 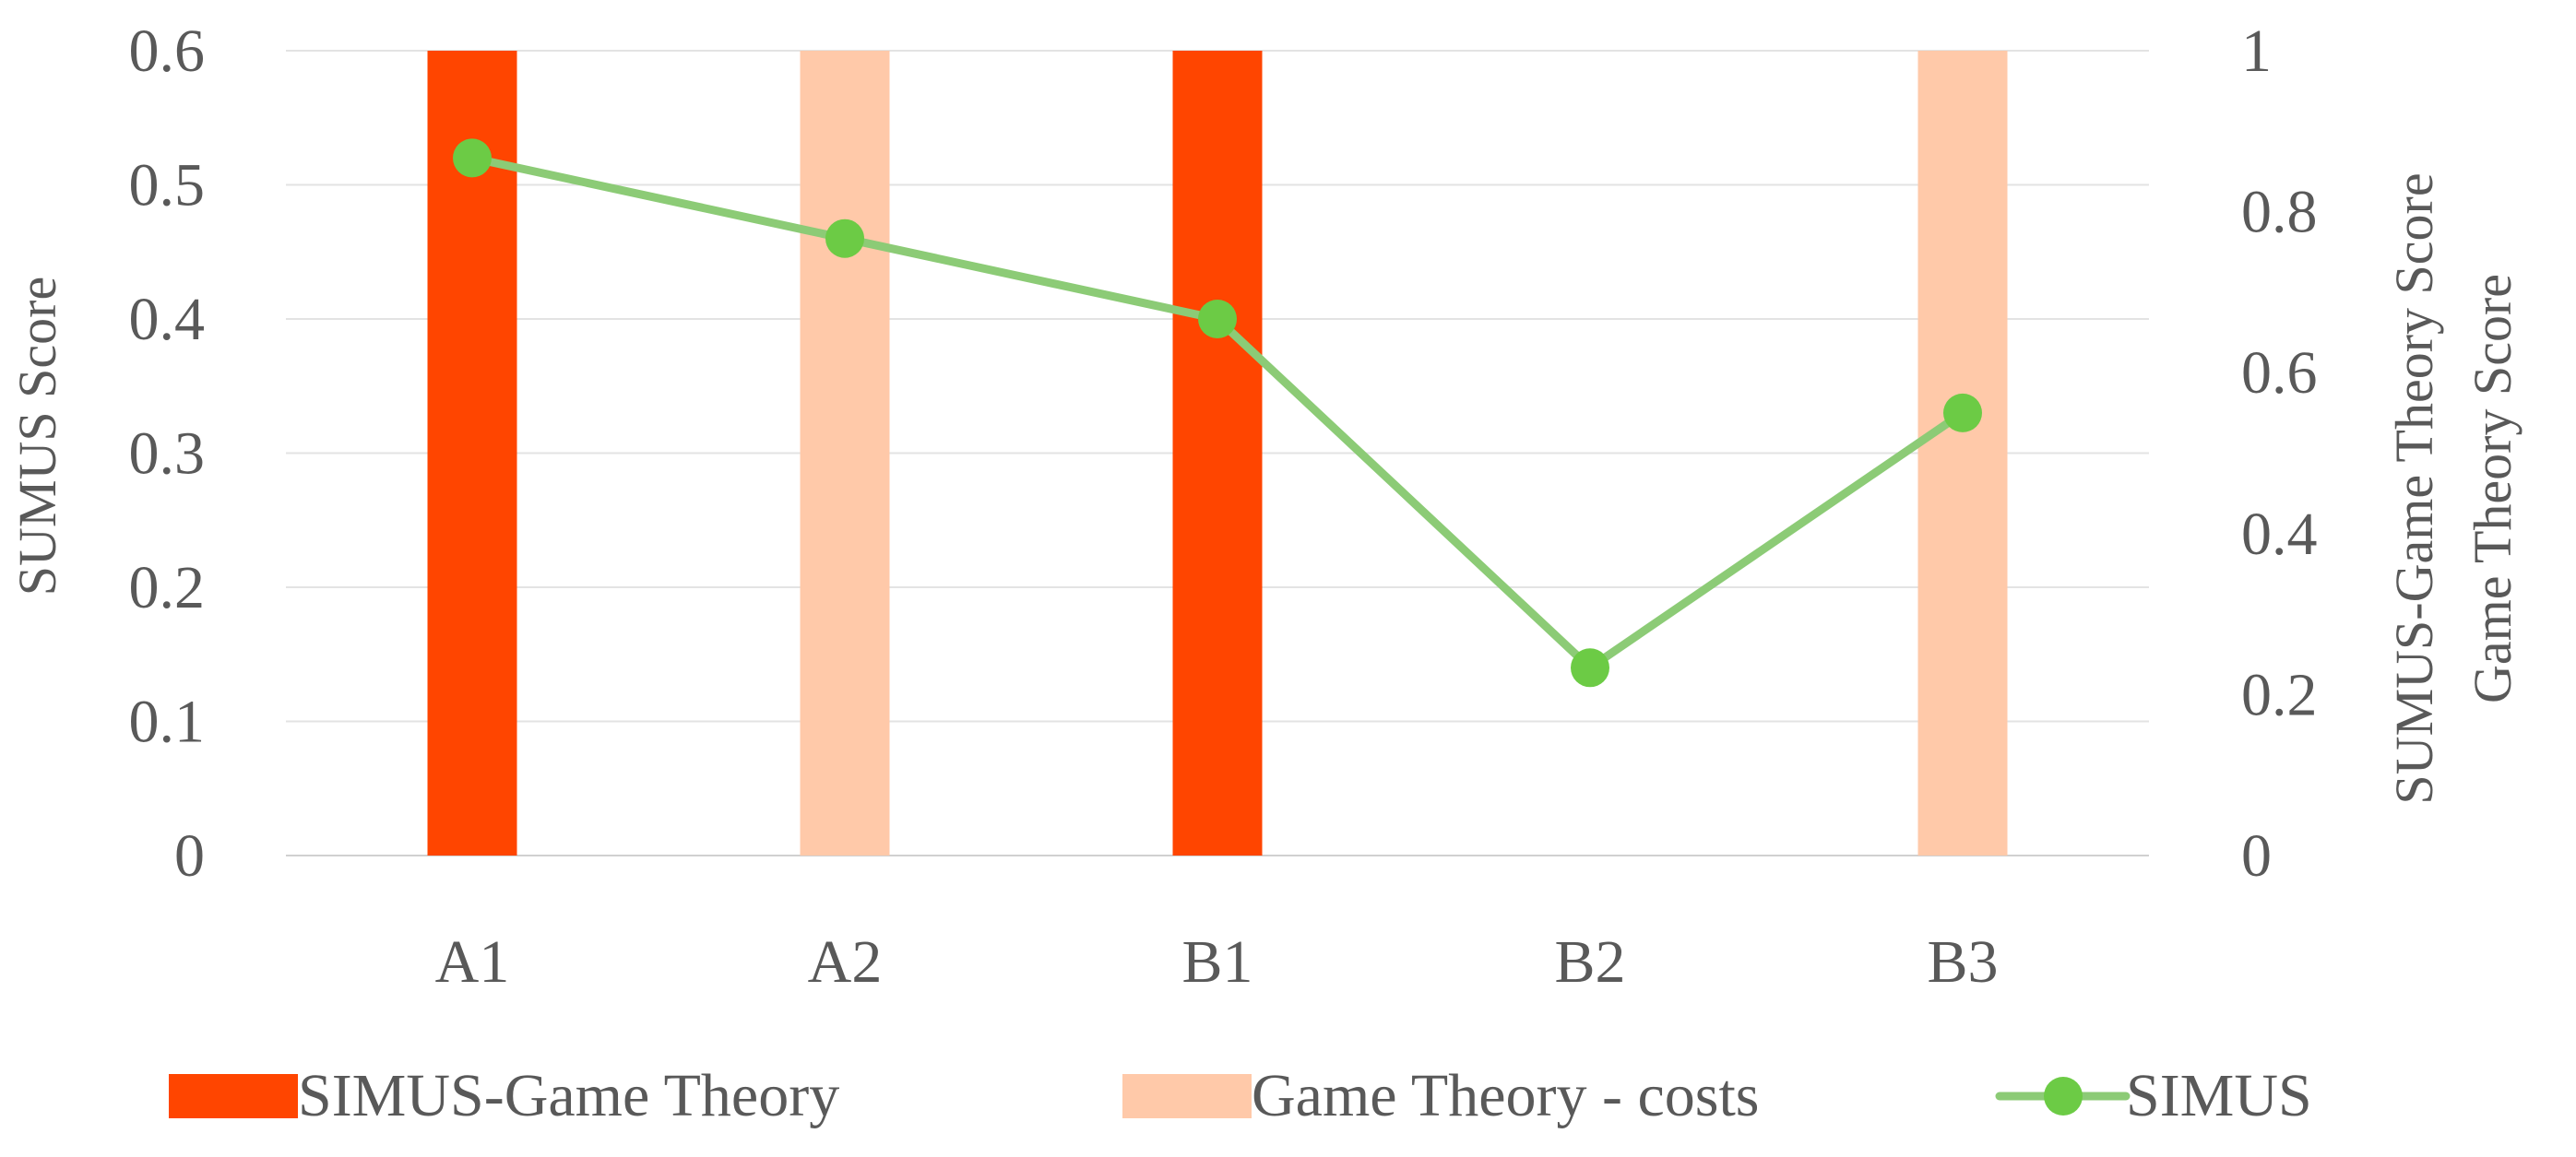 What do you see at coordinates (2256, 51) in the screenshot?
I see `y2-tick-label: 1` at bounding box center [2256, 51].